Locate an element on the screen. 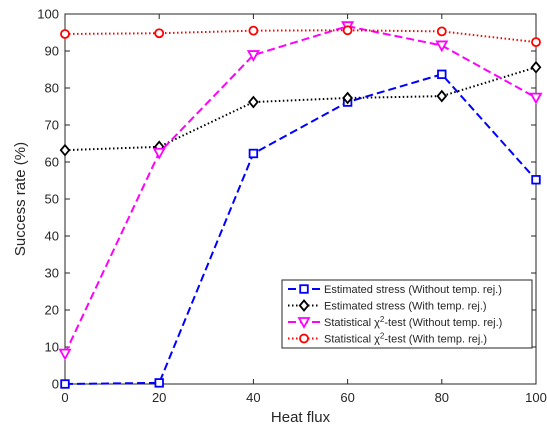  x-axis-label: Heat flux is located at coordinates (301, 417).